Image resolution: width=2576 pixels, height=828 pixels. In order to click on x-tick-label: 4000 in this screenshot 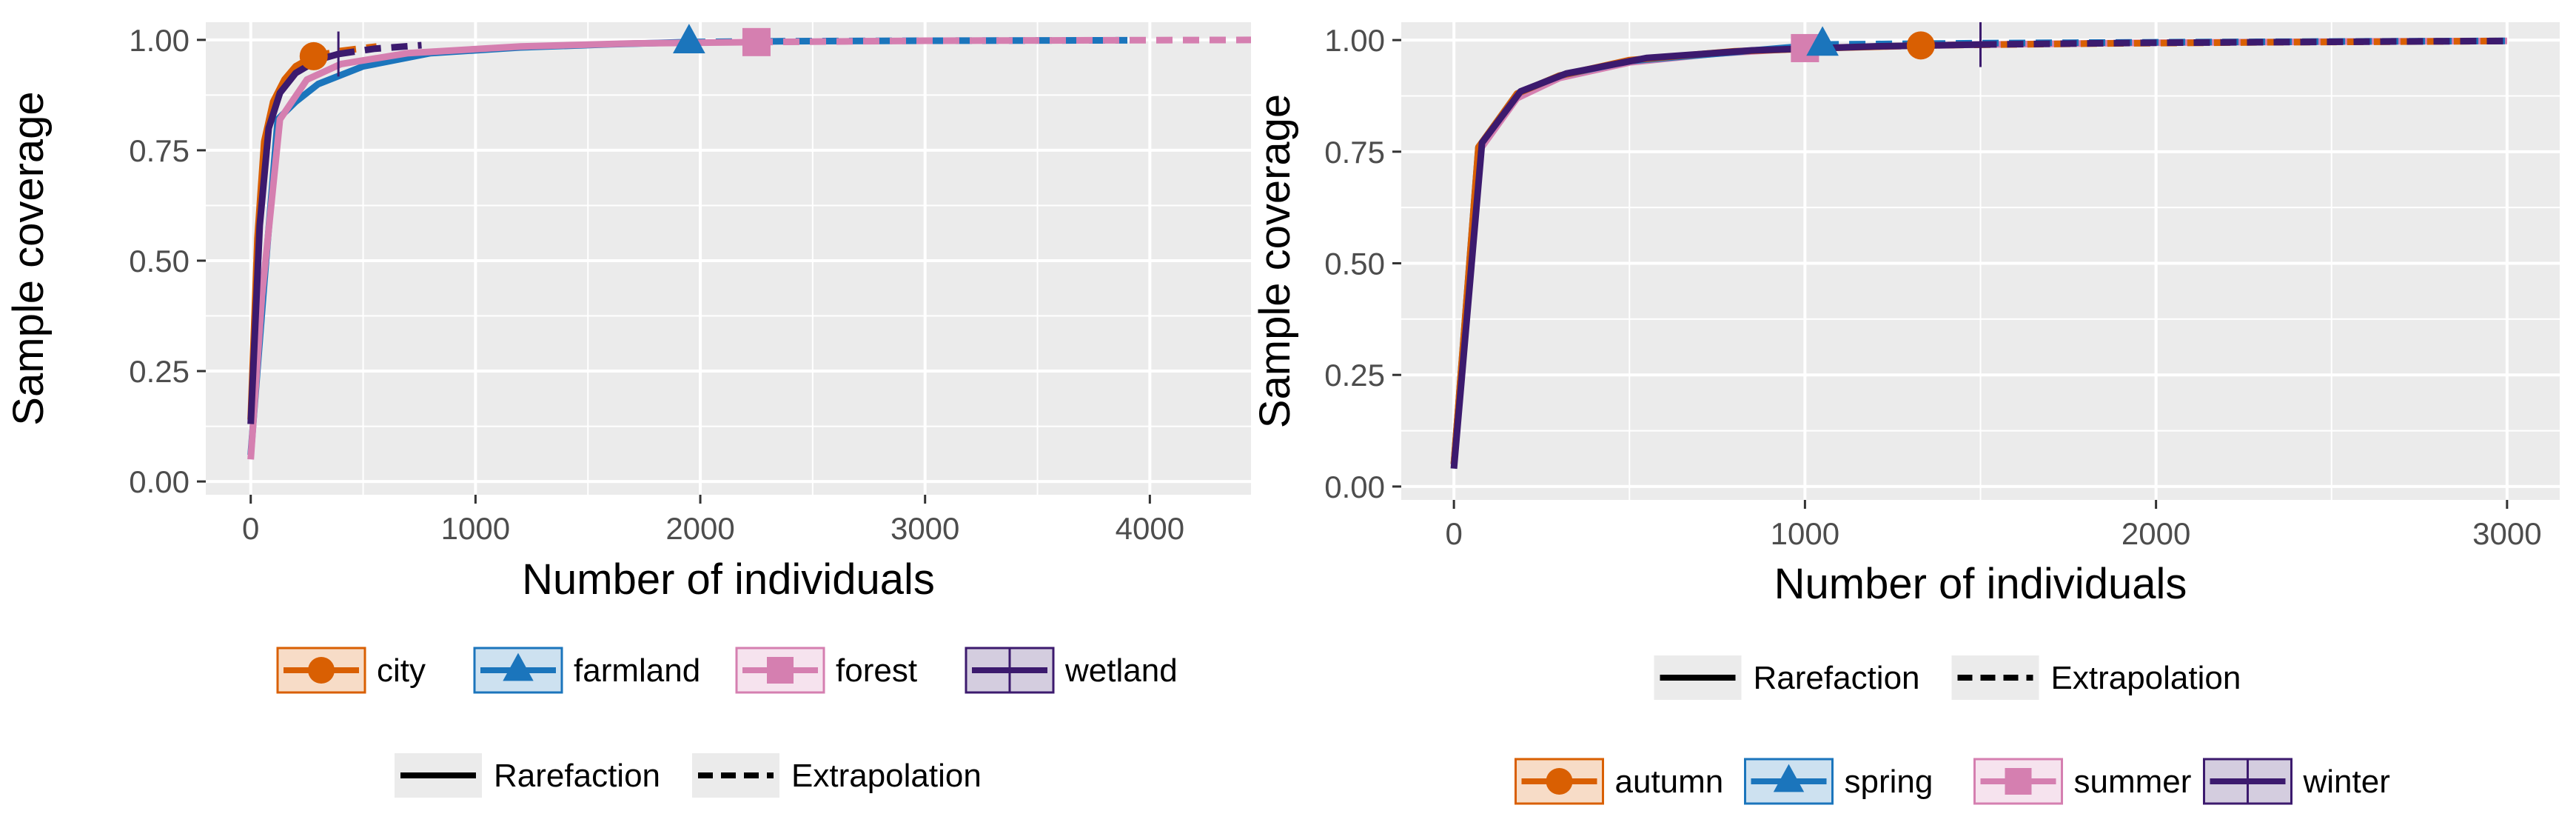, I will do `click(1150, 528)`.